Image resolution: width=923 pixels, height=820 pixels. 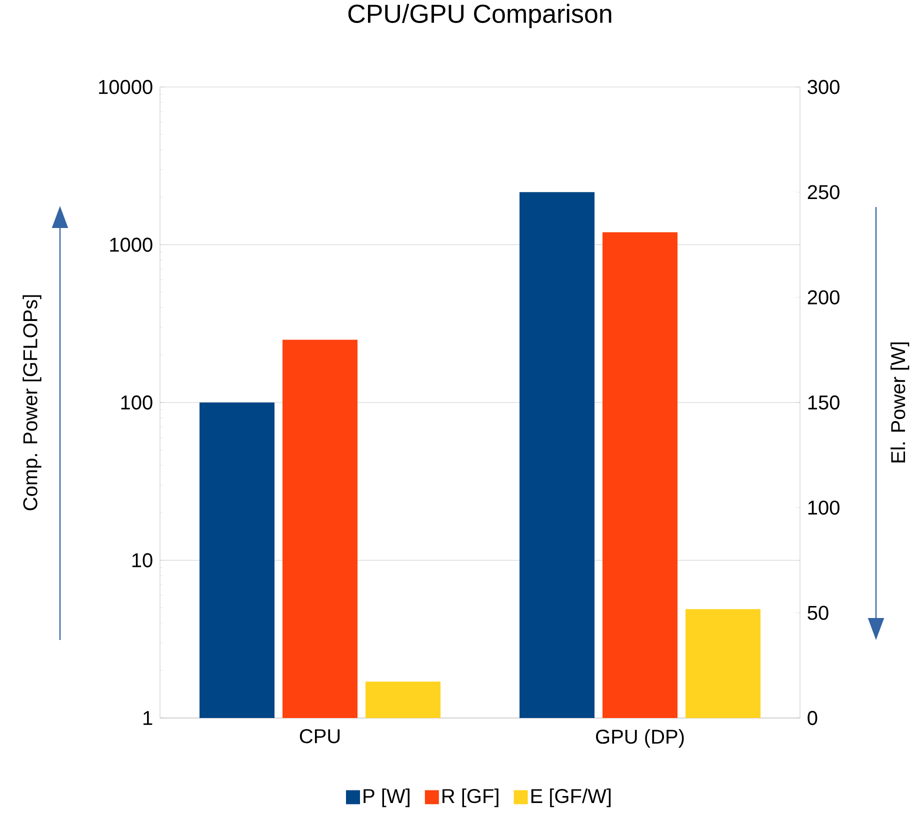 What do you see at coordinates (824, 297) in the screenshot?
I see `y2-tick-label: 200` at bounding box center [824, 297].